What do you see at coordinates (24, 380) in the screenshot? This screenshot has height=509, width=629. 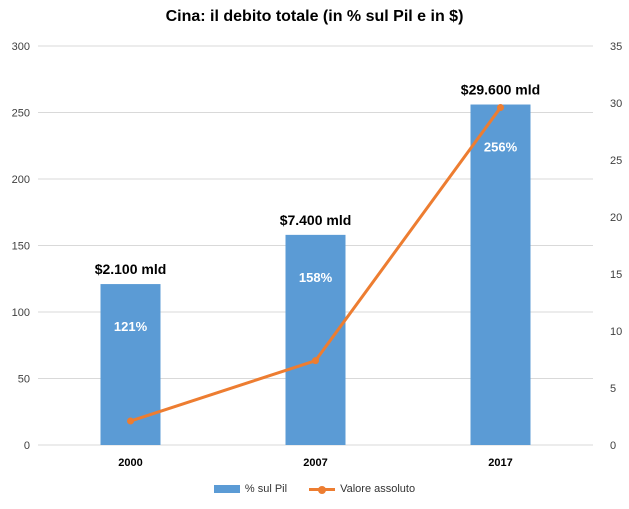 I see `y-left-tick-label: 50` at bounding box center [24, 380].